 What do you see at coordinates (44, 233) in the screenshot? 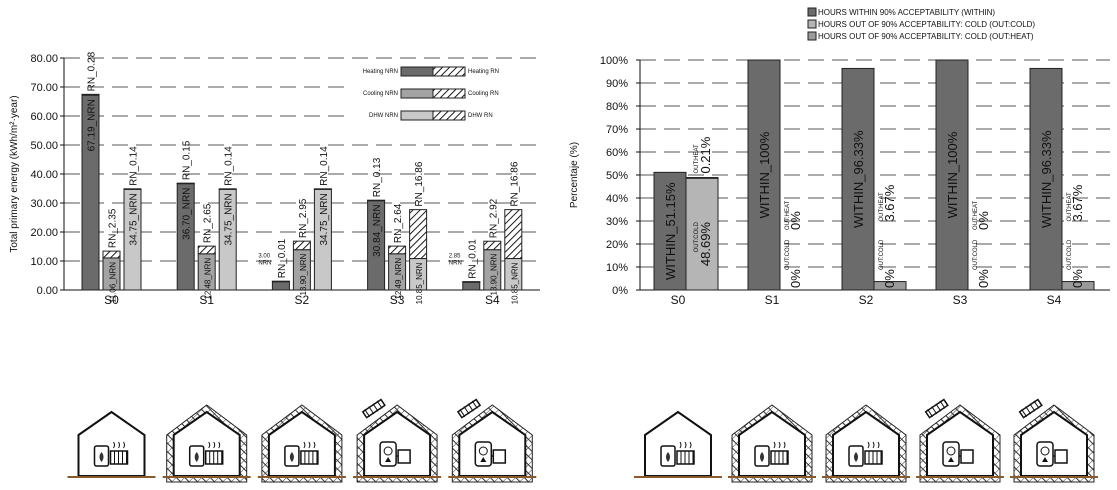
I see `y-tick-label: 20.00` at bounding box center [44, 233].